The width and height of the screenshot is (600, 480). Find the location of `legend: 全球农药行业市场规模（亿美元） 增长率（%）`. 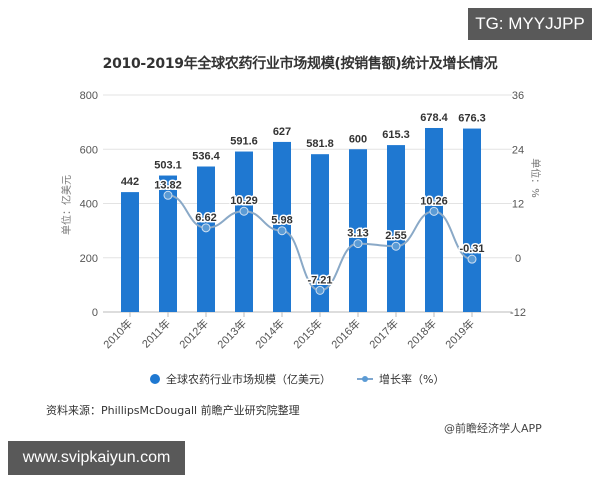

legend: 全球农药行业市场规模（亿美元） 增长率（%） is located at coordinates (297, 379).